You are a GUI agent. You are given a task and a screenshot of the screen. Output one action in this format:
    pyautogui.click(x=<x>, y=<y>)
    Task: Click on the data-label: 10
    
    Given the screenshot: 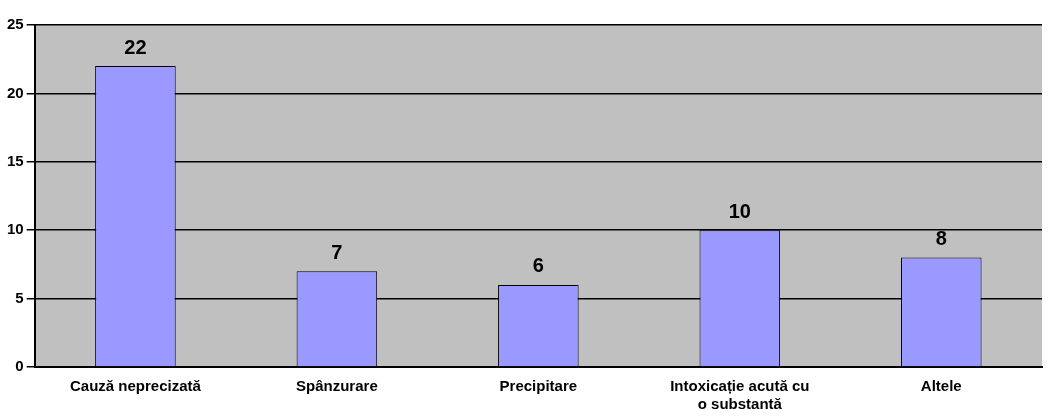 What is the action you would take?
    pyautogui.click(x=739, y=210)
    